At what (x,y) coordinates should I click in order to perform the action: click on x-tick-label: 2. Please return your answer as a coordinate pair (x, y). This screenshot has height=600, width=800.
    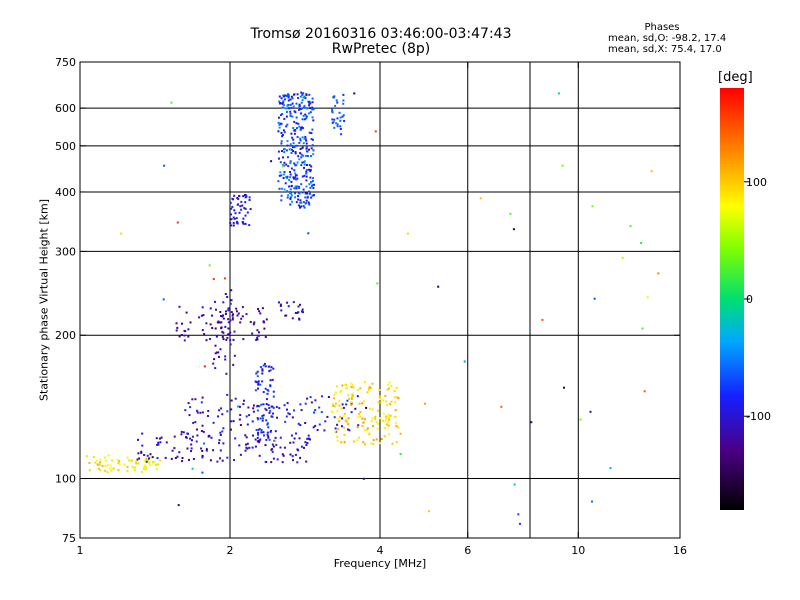
    Looking at the image, I should click on (230, 550).